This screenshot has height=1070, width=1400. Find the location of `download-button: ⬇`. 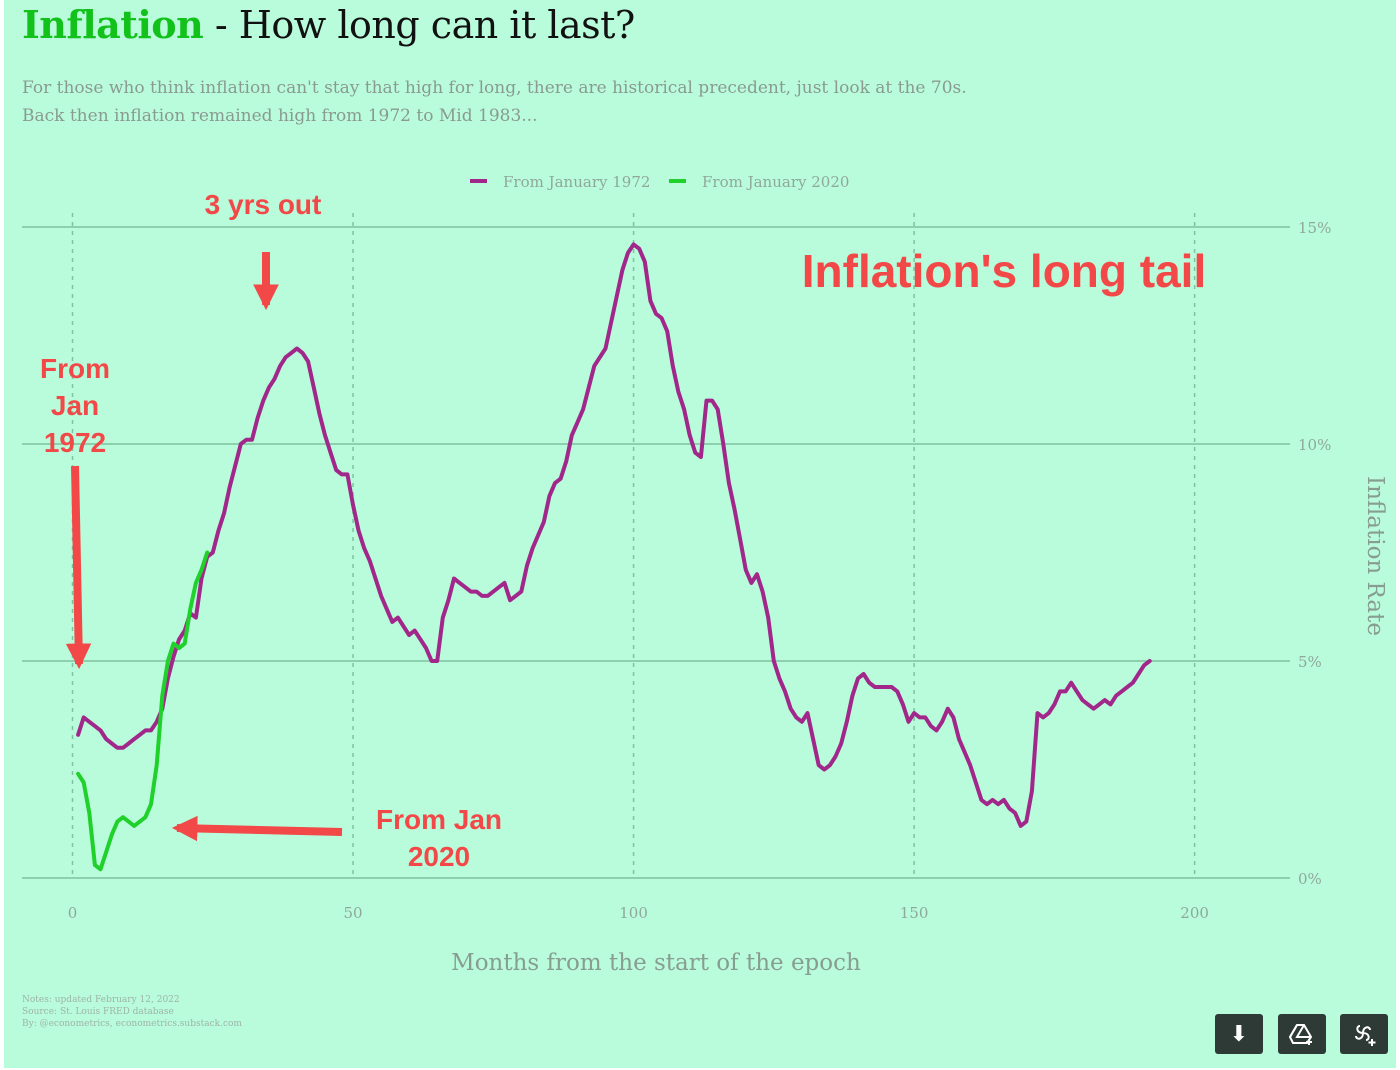

download-button: ⬇ is located at coordinates (1239, 1034).